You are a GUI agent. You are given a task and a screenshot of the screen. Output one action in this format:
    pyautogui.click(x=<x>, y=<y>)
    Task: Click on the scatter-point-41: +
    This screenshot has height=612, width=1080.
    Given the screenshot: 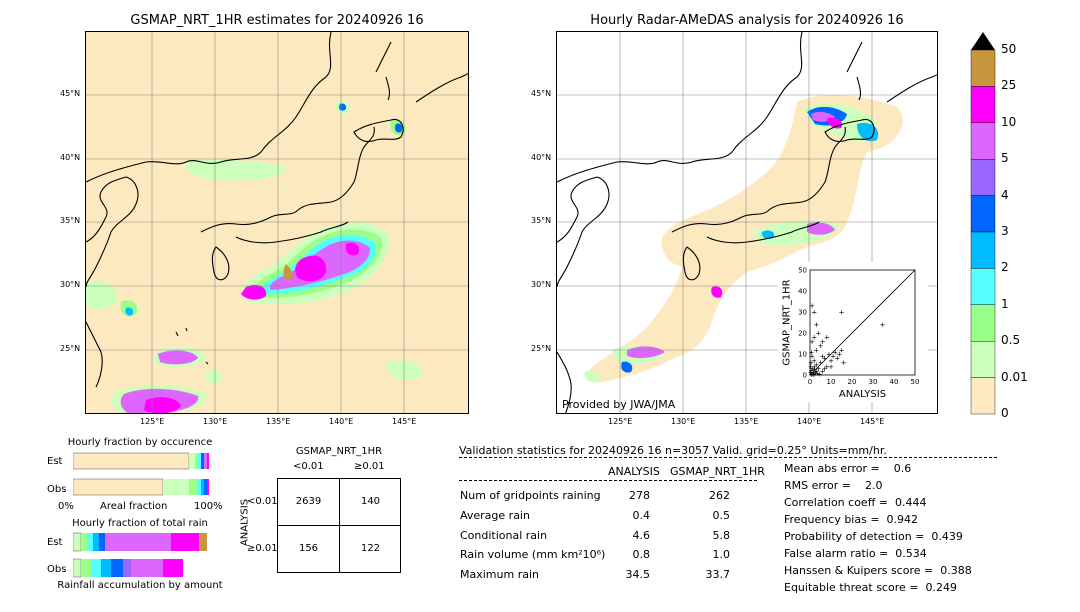 What is the action you would take?
    pyautogui.click(x=823, y=357)
    